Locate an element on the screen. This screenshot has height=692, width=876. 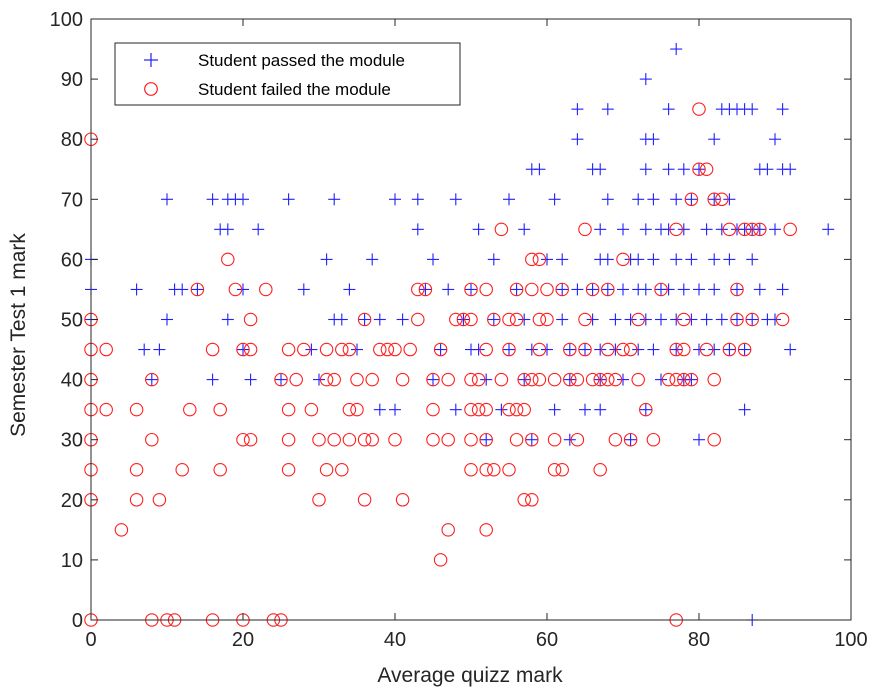
x-tick-label: 40 is located at coordinates (395, 640).